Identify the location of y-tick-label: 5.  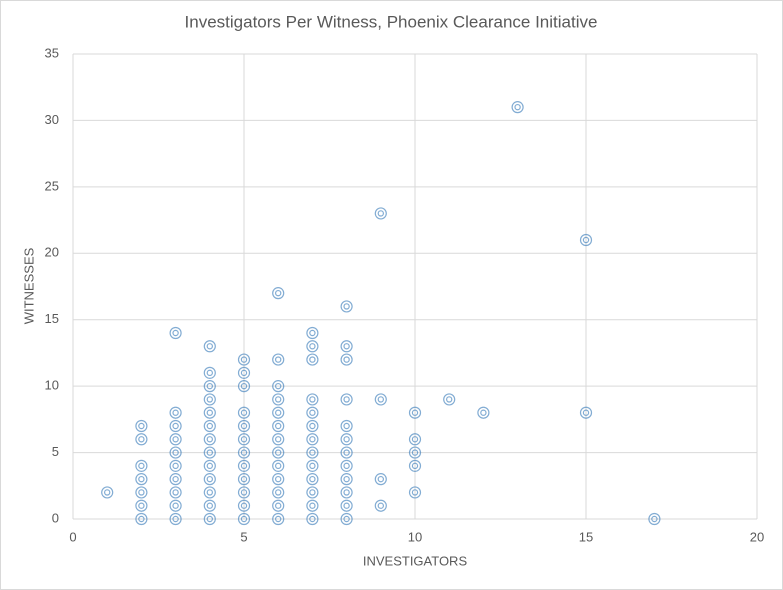
(55, 451).